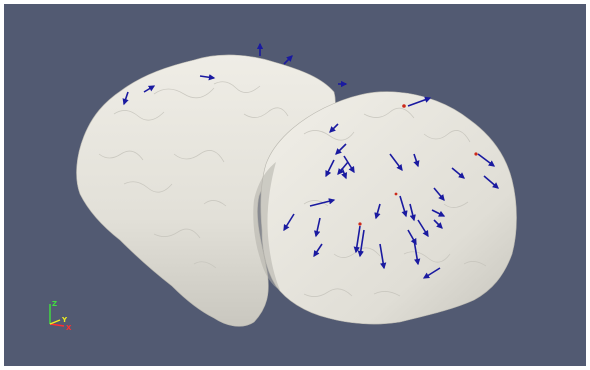 Image resolution: width=590 pixels, height=370 pixels. Describe the element at coordinates (69, 328) in the screenshot. I see `x-axis-label: X` at that location.